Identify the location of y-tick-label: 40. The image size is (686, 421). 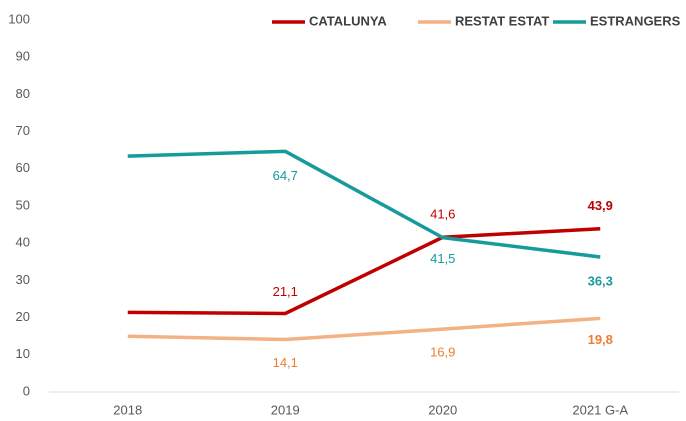
(23, 242).